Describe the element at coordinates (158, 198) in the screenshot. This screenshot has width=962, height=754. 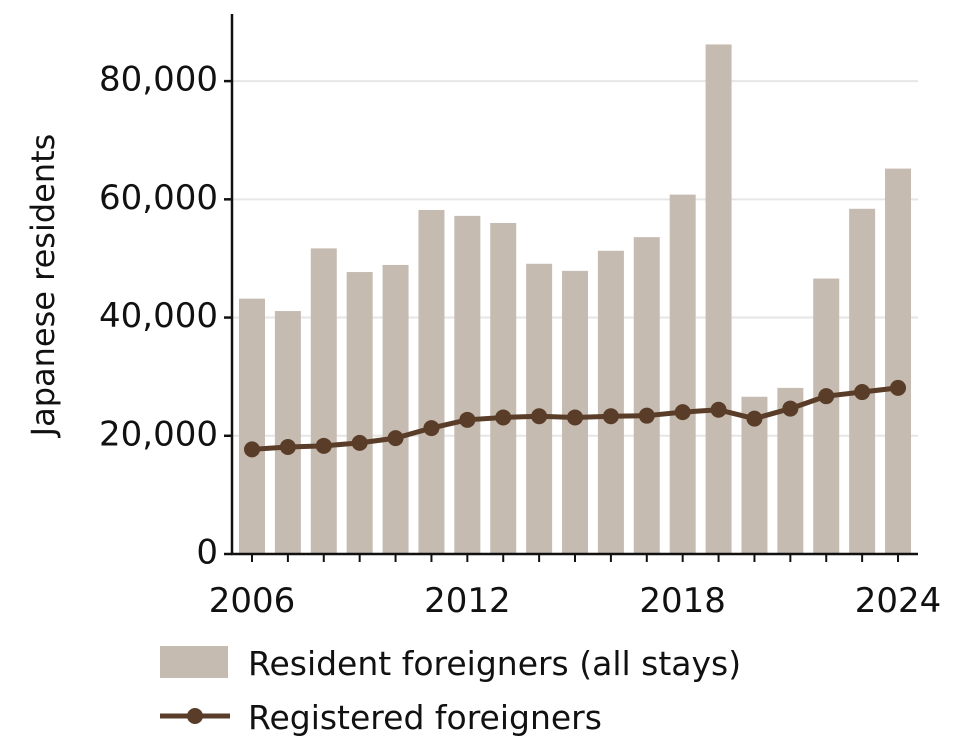
I see `y-tick-label: 60,000` at that location.